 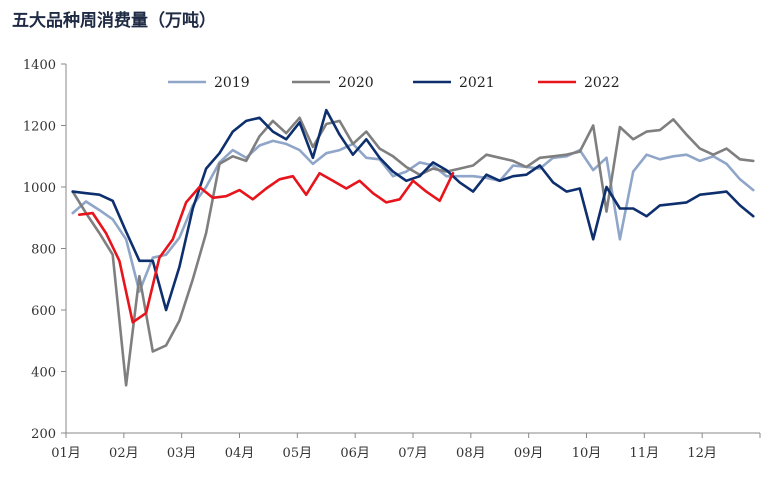 What do you see at coordinates (39, 65) in the screenshot?
I see `y-tick-label: 1400` at bounding box center [39, 65].